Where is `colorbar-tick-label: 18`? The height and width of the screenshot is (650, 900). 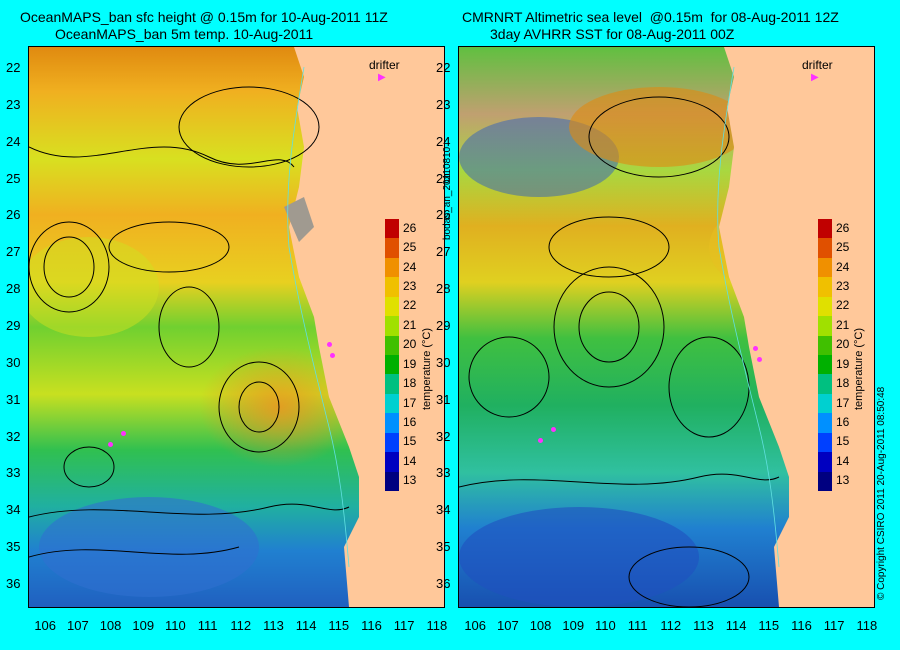 colorbar-tick-label: 18 is located at coordinates (843, 383).